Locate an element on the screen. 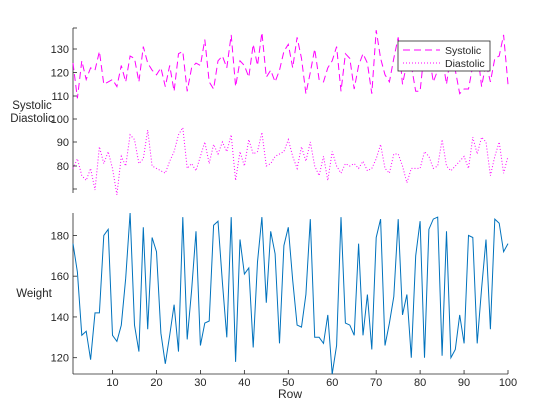 Image resolution: width=560 pixels, height=420 pixels. y-tick-100-label: 100 is located at coordinates (60, 120).